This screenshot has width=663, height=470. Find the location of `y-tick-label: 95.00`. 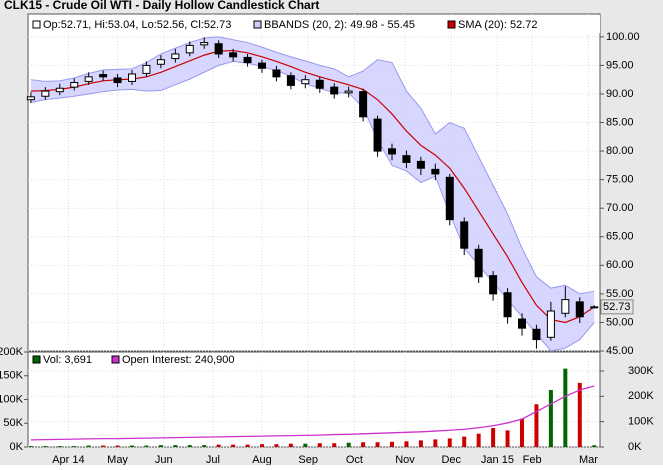

y-tick-label: 95.00 is located at coordinates (620, 65).